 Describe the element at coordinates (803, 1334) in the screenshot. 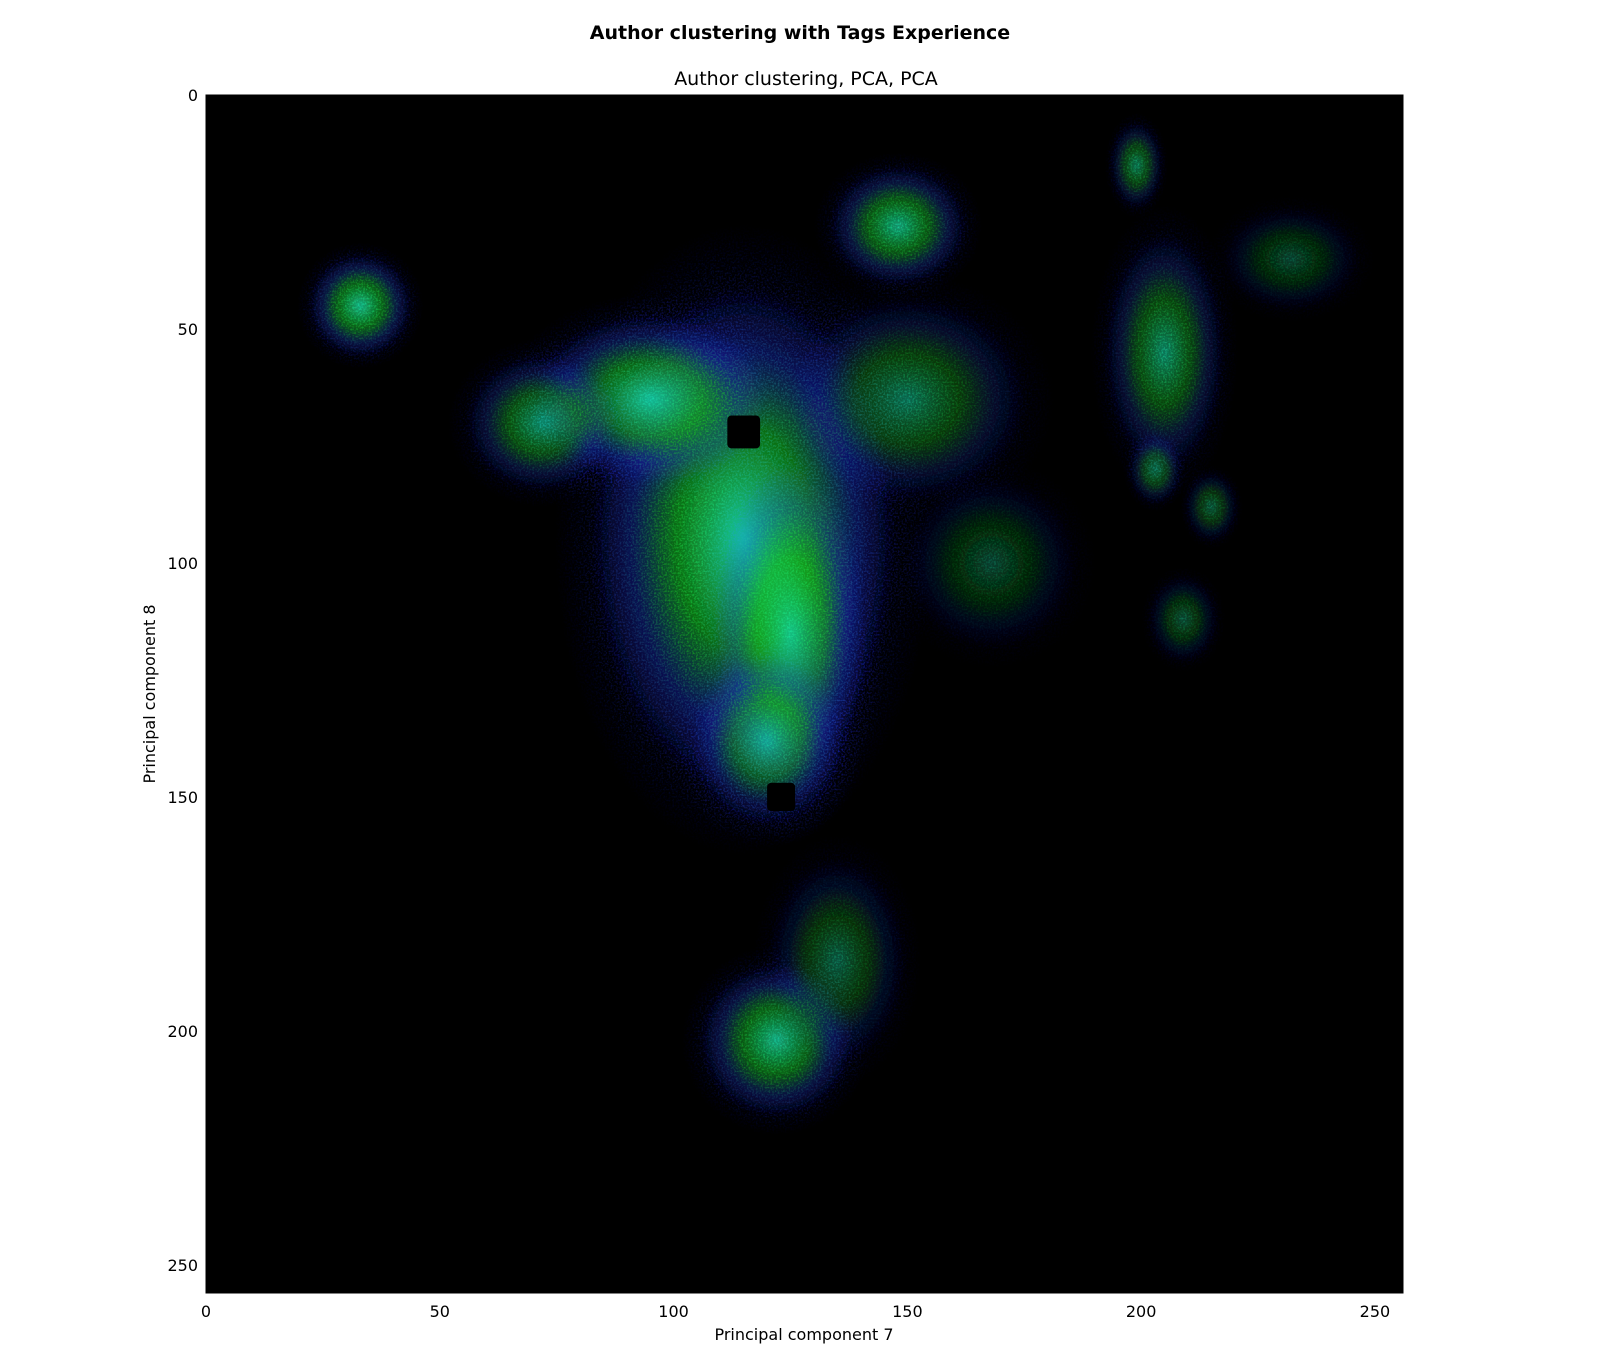

I see `x-axis-label: Principal component 7` at that location.